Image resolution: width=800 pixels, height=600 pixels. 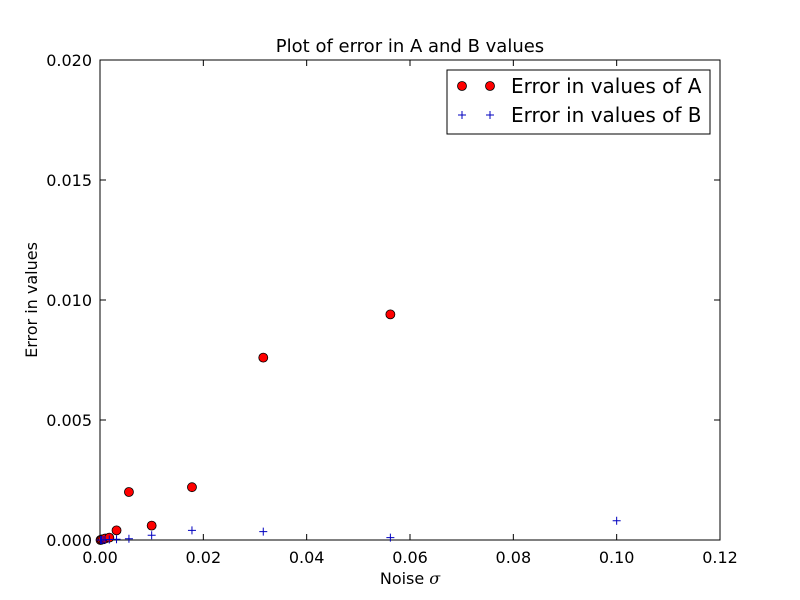 I want to click on legend-entry-a: Error in values of A, so click(x=579, y=86).